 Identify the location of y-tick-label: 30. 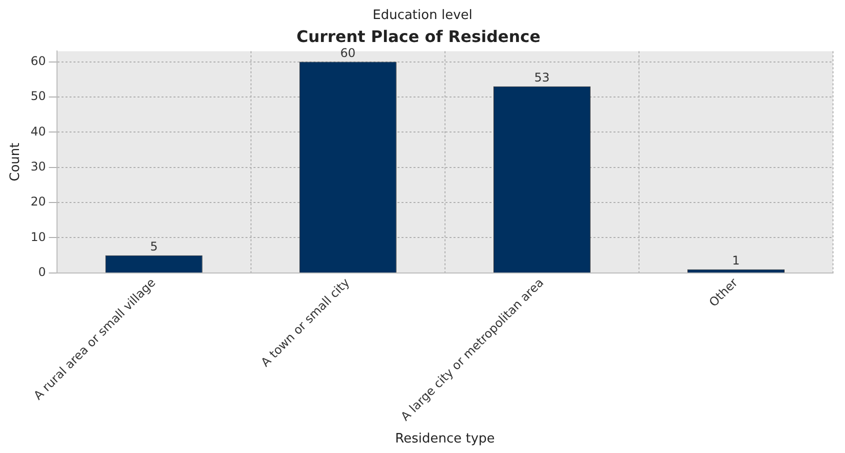
(38, 166).